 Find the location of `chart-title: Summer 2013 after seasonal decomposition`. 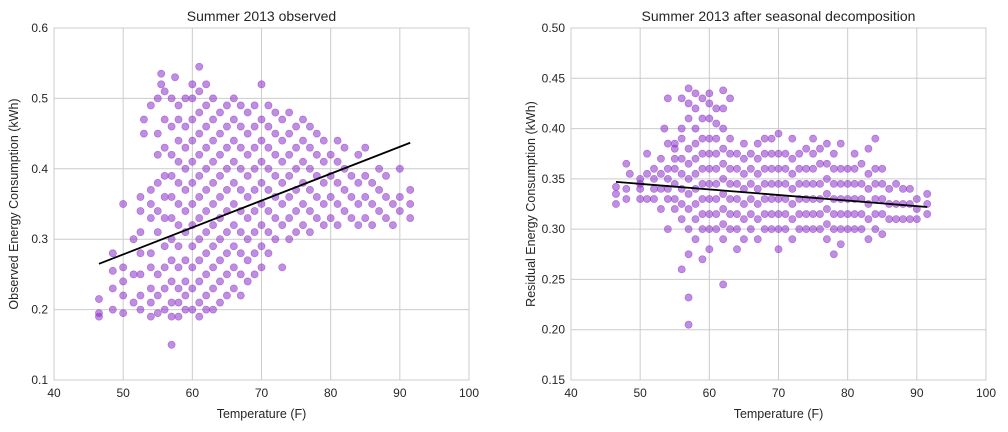

chart-title: Summer 2013 after seasonal decomposition is located at coordinates (779, 16).